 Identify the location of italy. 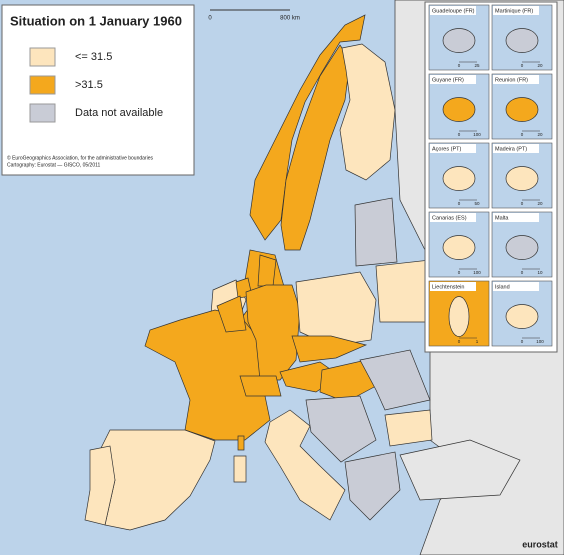
(305, 465).